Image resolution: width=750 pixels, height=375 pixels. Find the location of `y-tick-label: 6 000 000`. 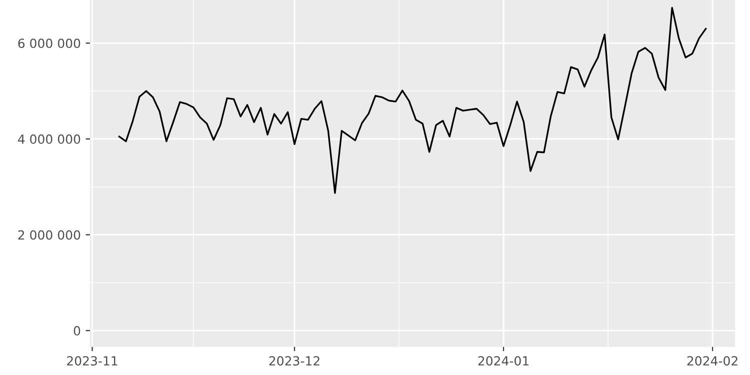

y-tick-label: 6 000 000 is located at coordinates (49, 43).